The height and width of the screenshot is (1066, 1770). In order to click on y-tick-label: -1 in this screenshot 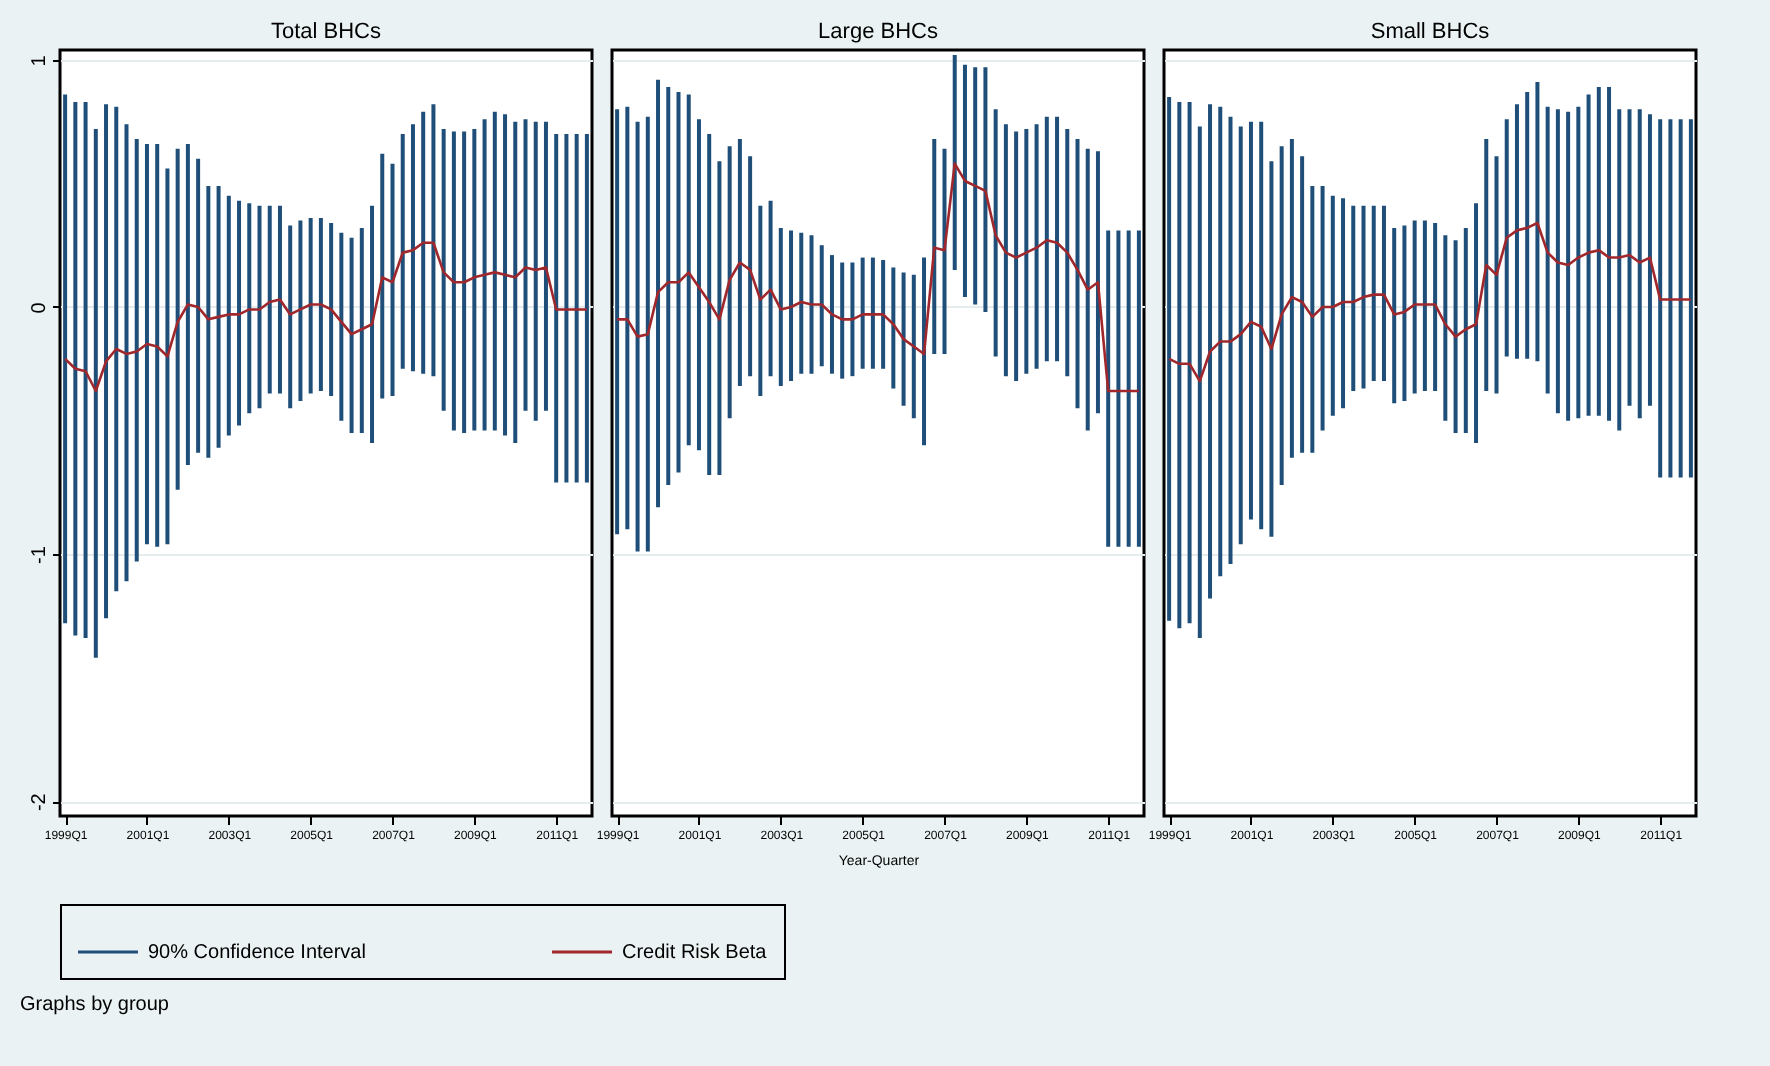, I will do `click(40, 554)`.